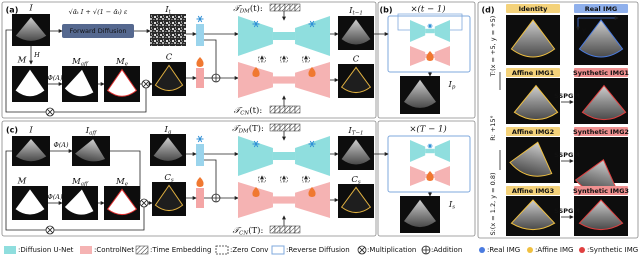 The width and height of the screenshot is (640, 263). I want to click on image-header-text: Synthetic IMG2, so click(601, 132).